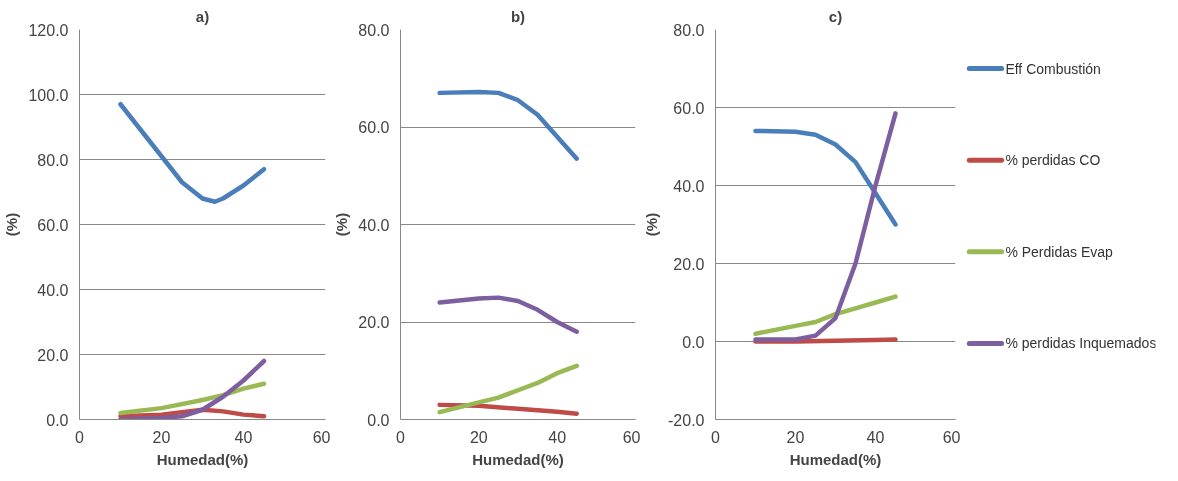  What do you see at coordinates (1081, 343) in the screenshot?
I see `legend-label: % perdidas Inquemados` at bounding box center [1081, 343].